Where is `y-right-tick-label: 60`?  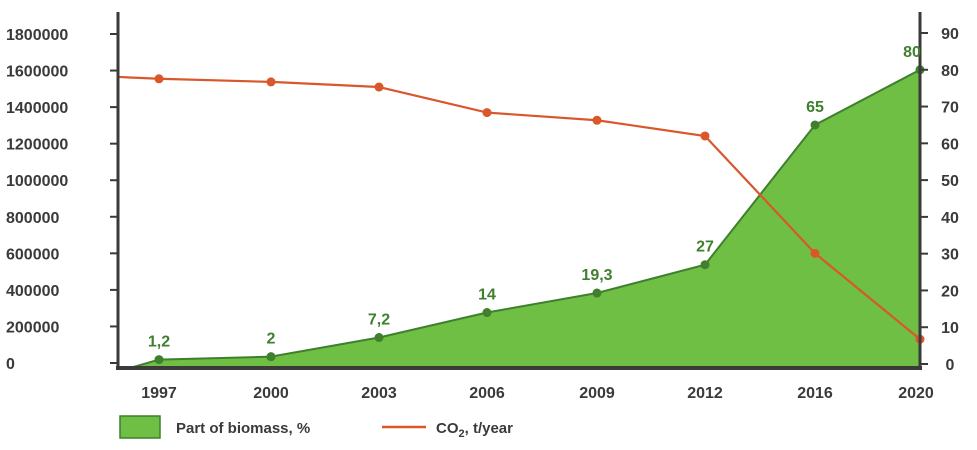 y-right-tick-label: 60 is located at coordinates (950, 144).